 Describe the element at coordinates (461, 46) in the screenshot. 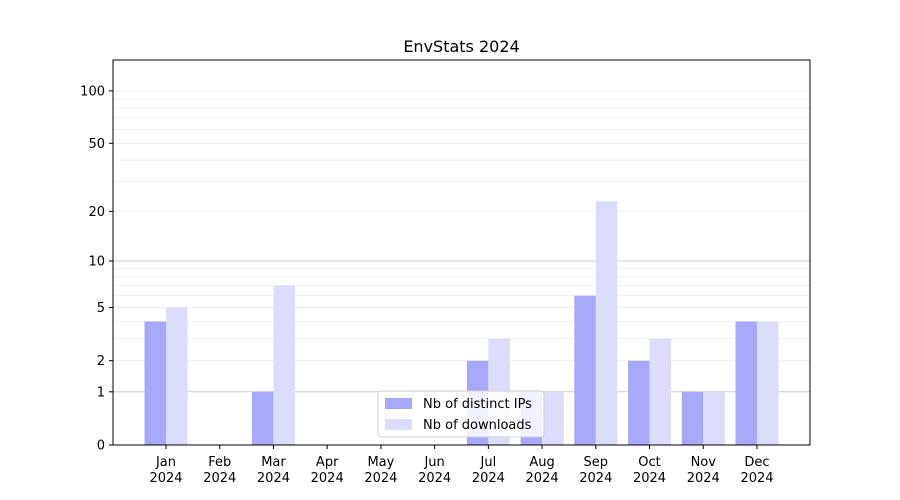

I see `chart-title: EnvStats 2024` at that location.